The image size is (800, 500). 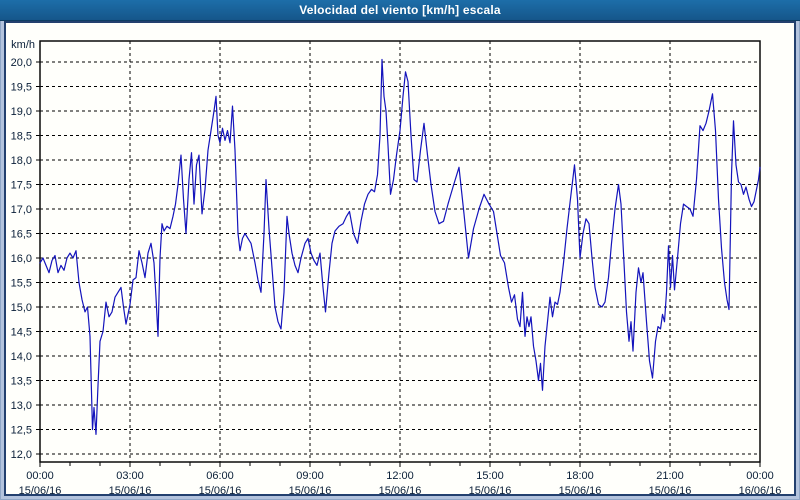 What do you see at coordinates (21, 161) in the screenshot?
I see `y-tick-label: 18,0` at bounding box center [21, 161].